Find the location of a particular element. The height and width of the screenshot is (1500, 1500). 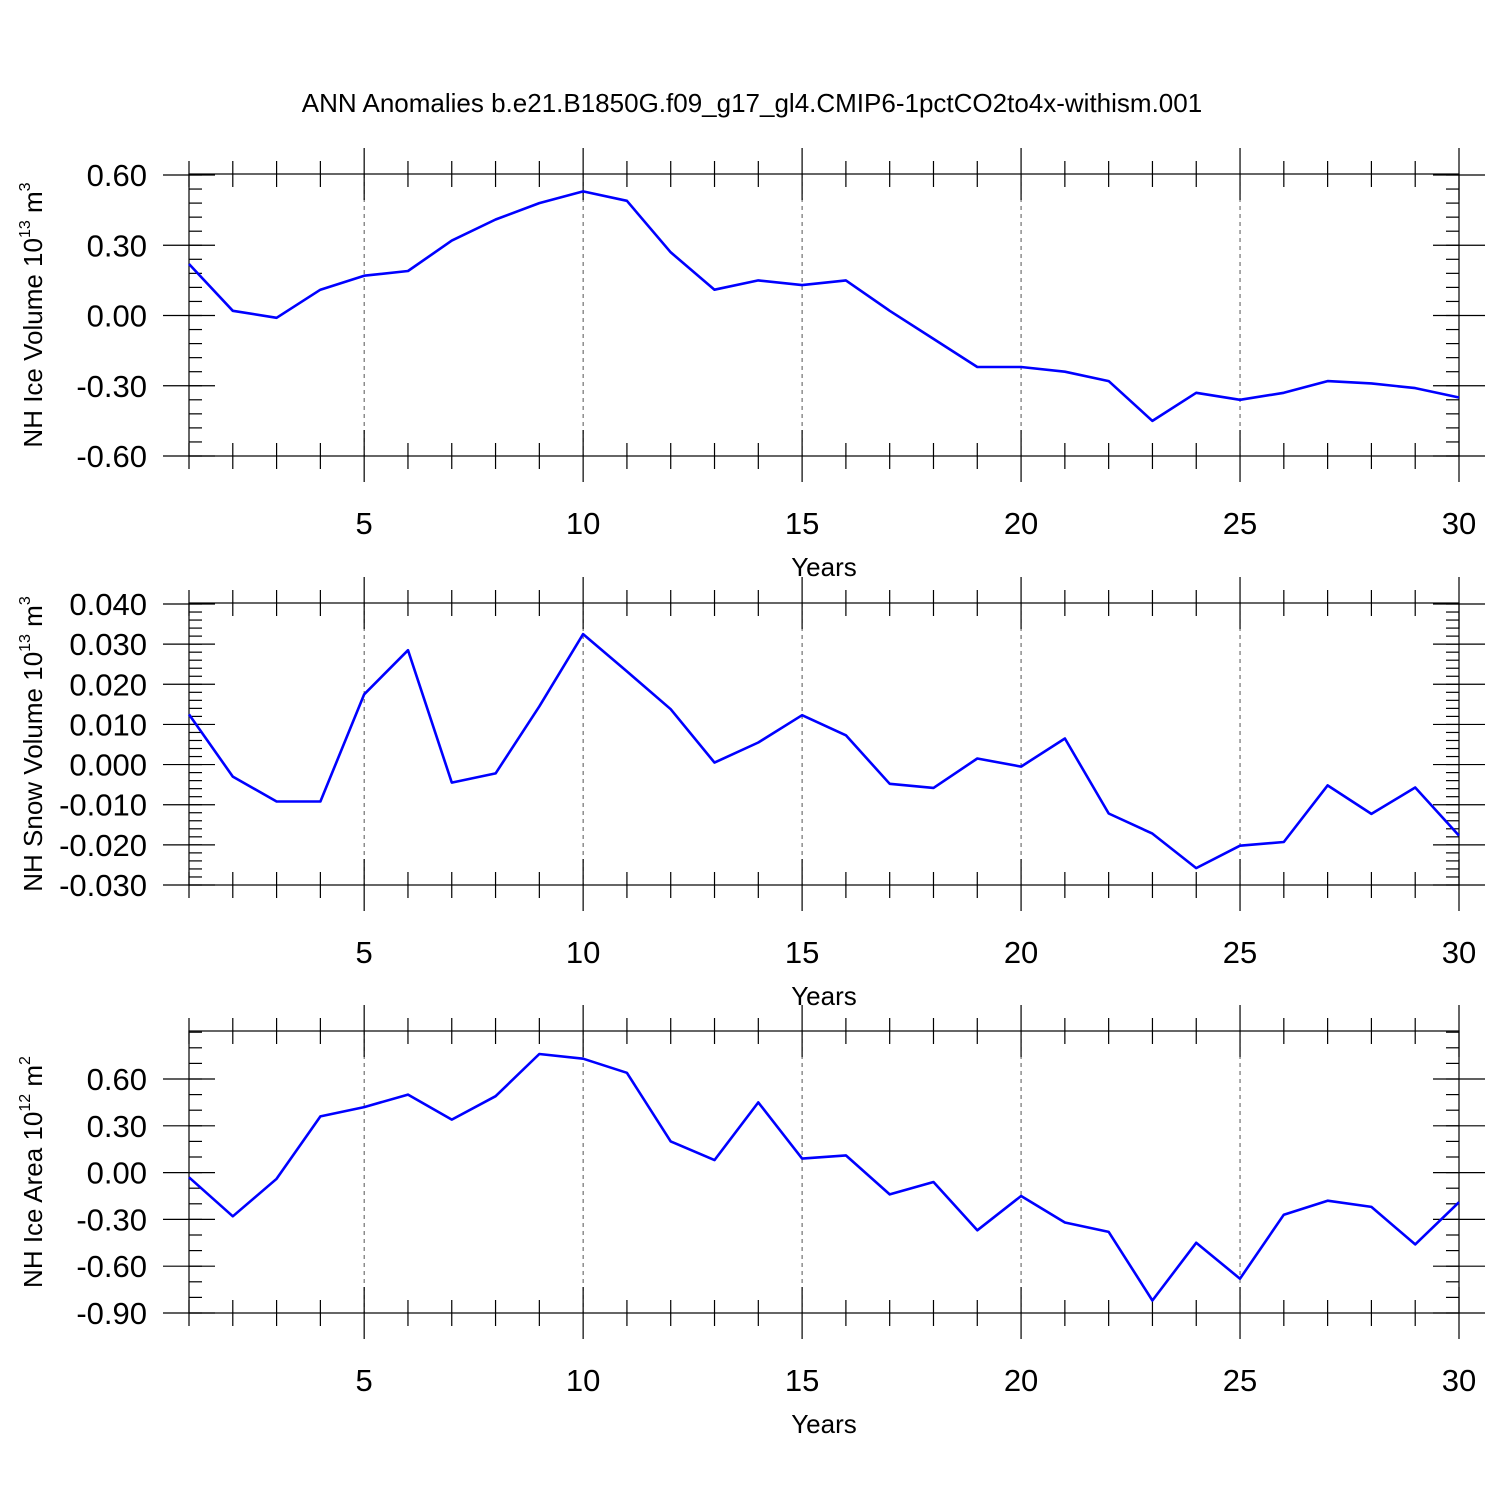

y-tick-label: 0.000 is located at coordinates (108, 765).